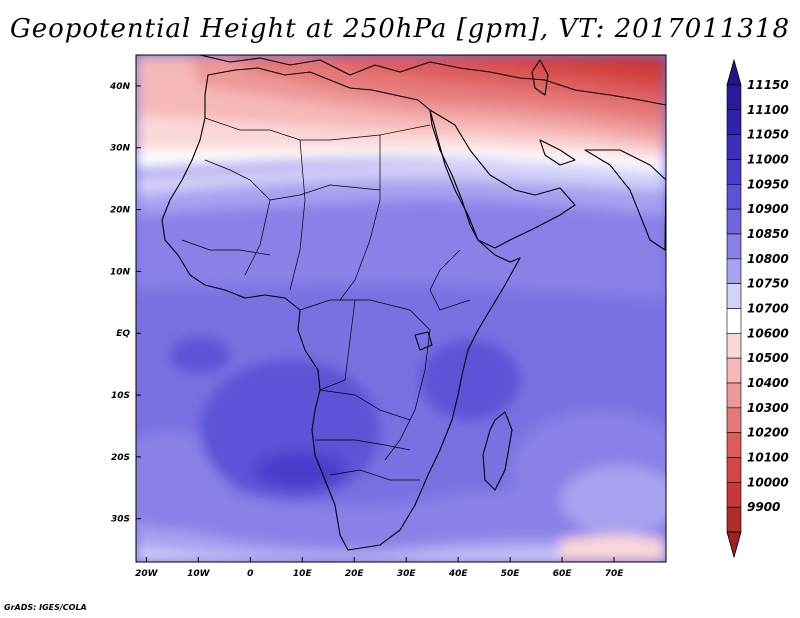 This screenshot has height=618, width=800. I want to click on madagascar, so click(497, 451).